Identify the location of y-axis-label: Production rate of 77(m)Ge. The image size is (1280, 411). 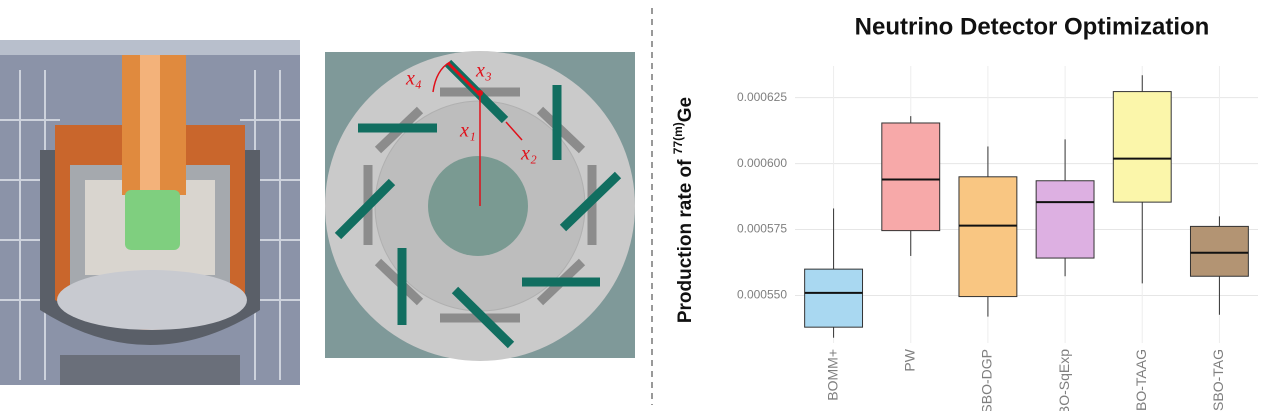
(683, 210).